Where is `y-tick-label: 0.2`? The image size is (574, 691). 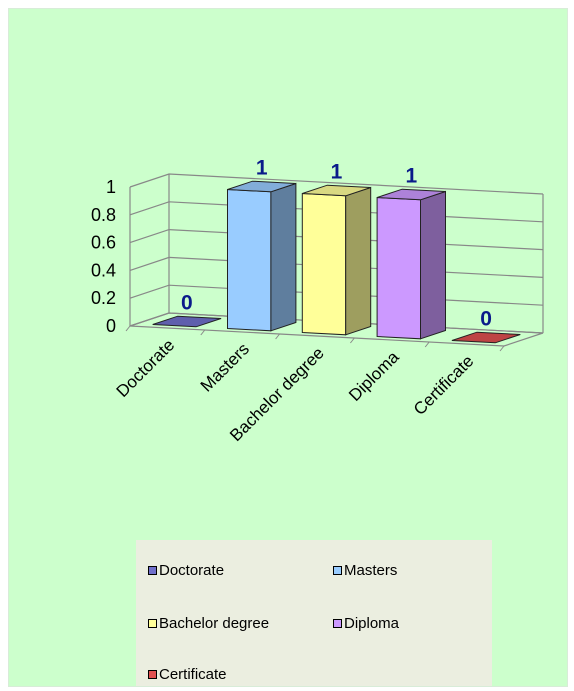 y-tick-label: 0.2 is located at coordinates (103, 298).